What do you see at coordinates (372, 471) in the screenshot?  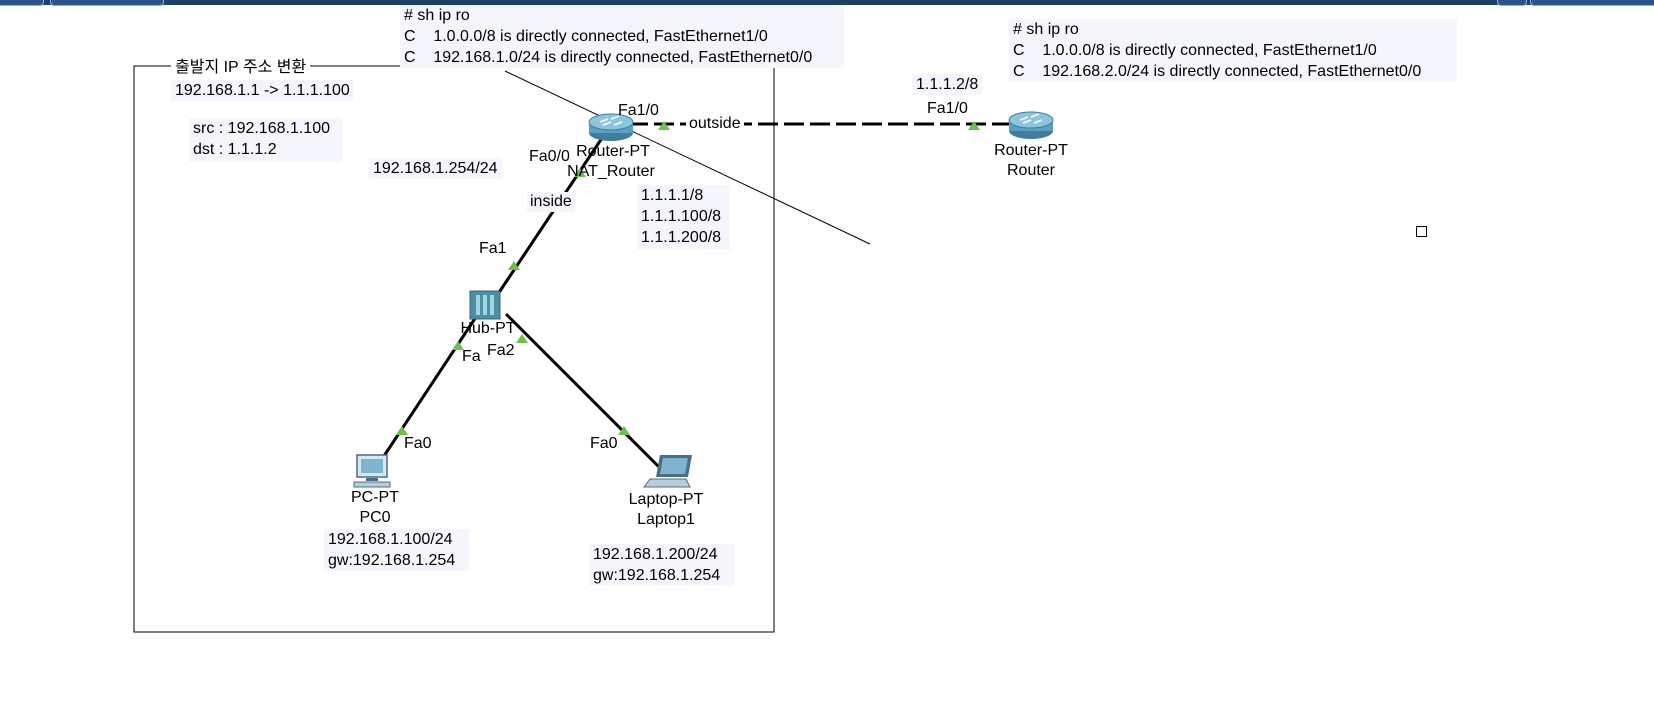 I see `pc-icon` at bounding box center [372, 471].